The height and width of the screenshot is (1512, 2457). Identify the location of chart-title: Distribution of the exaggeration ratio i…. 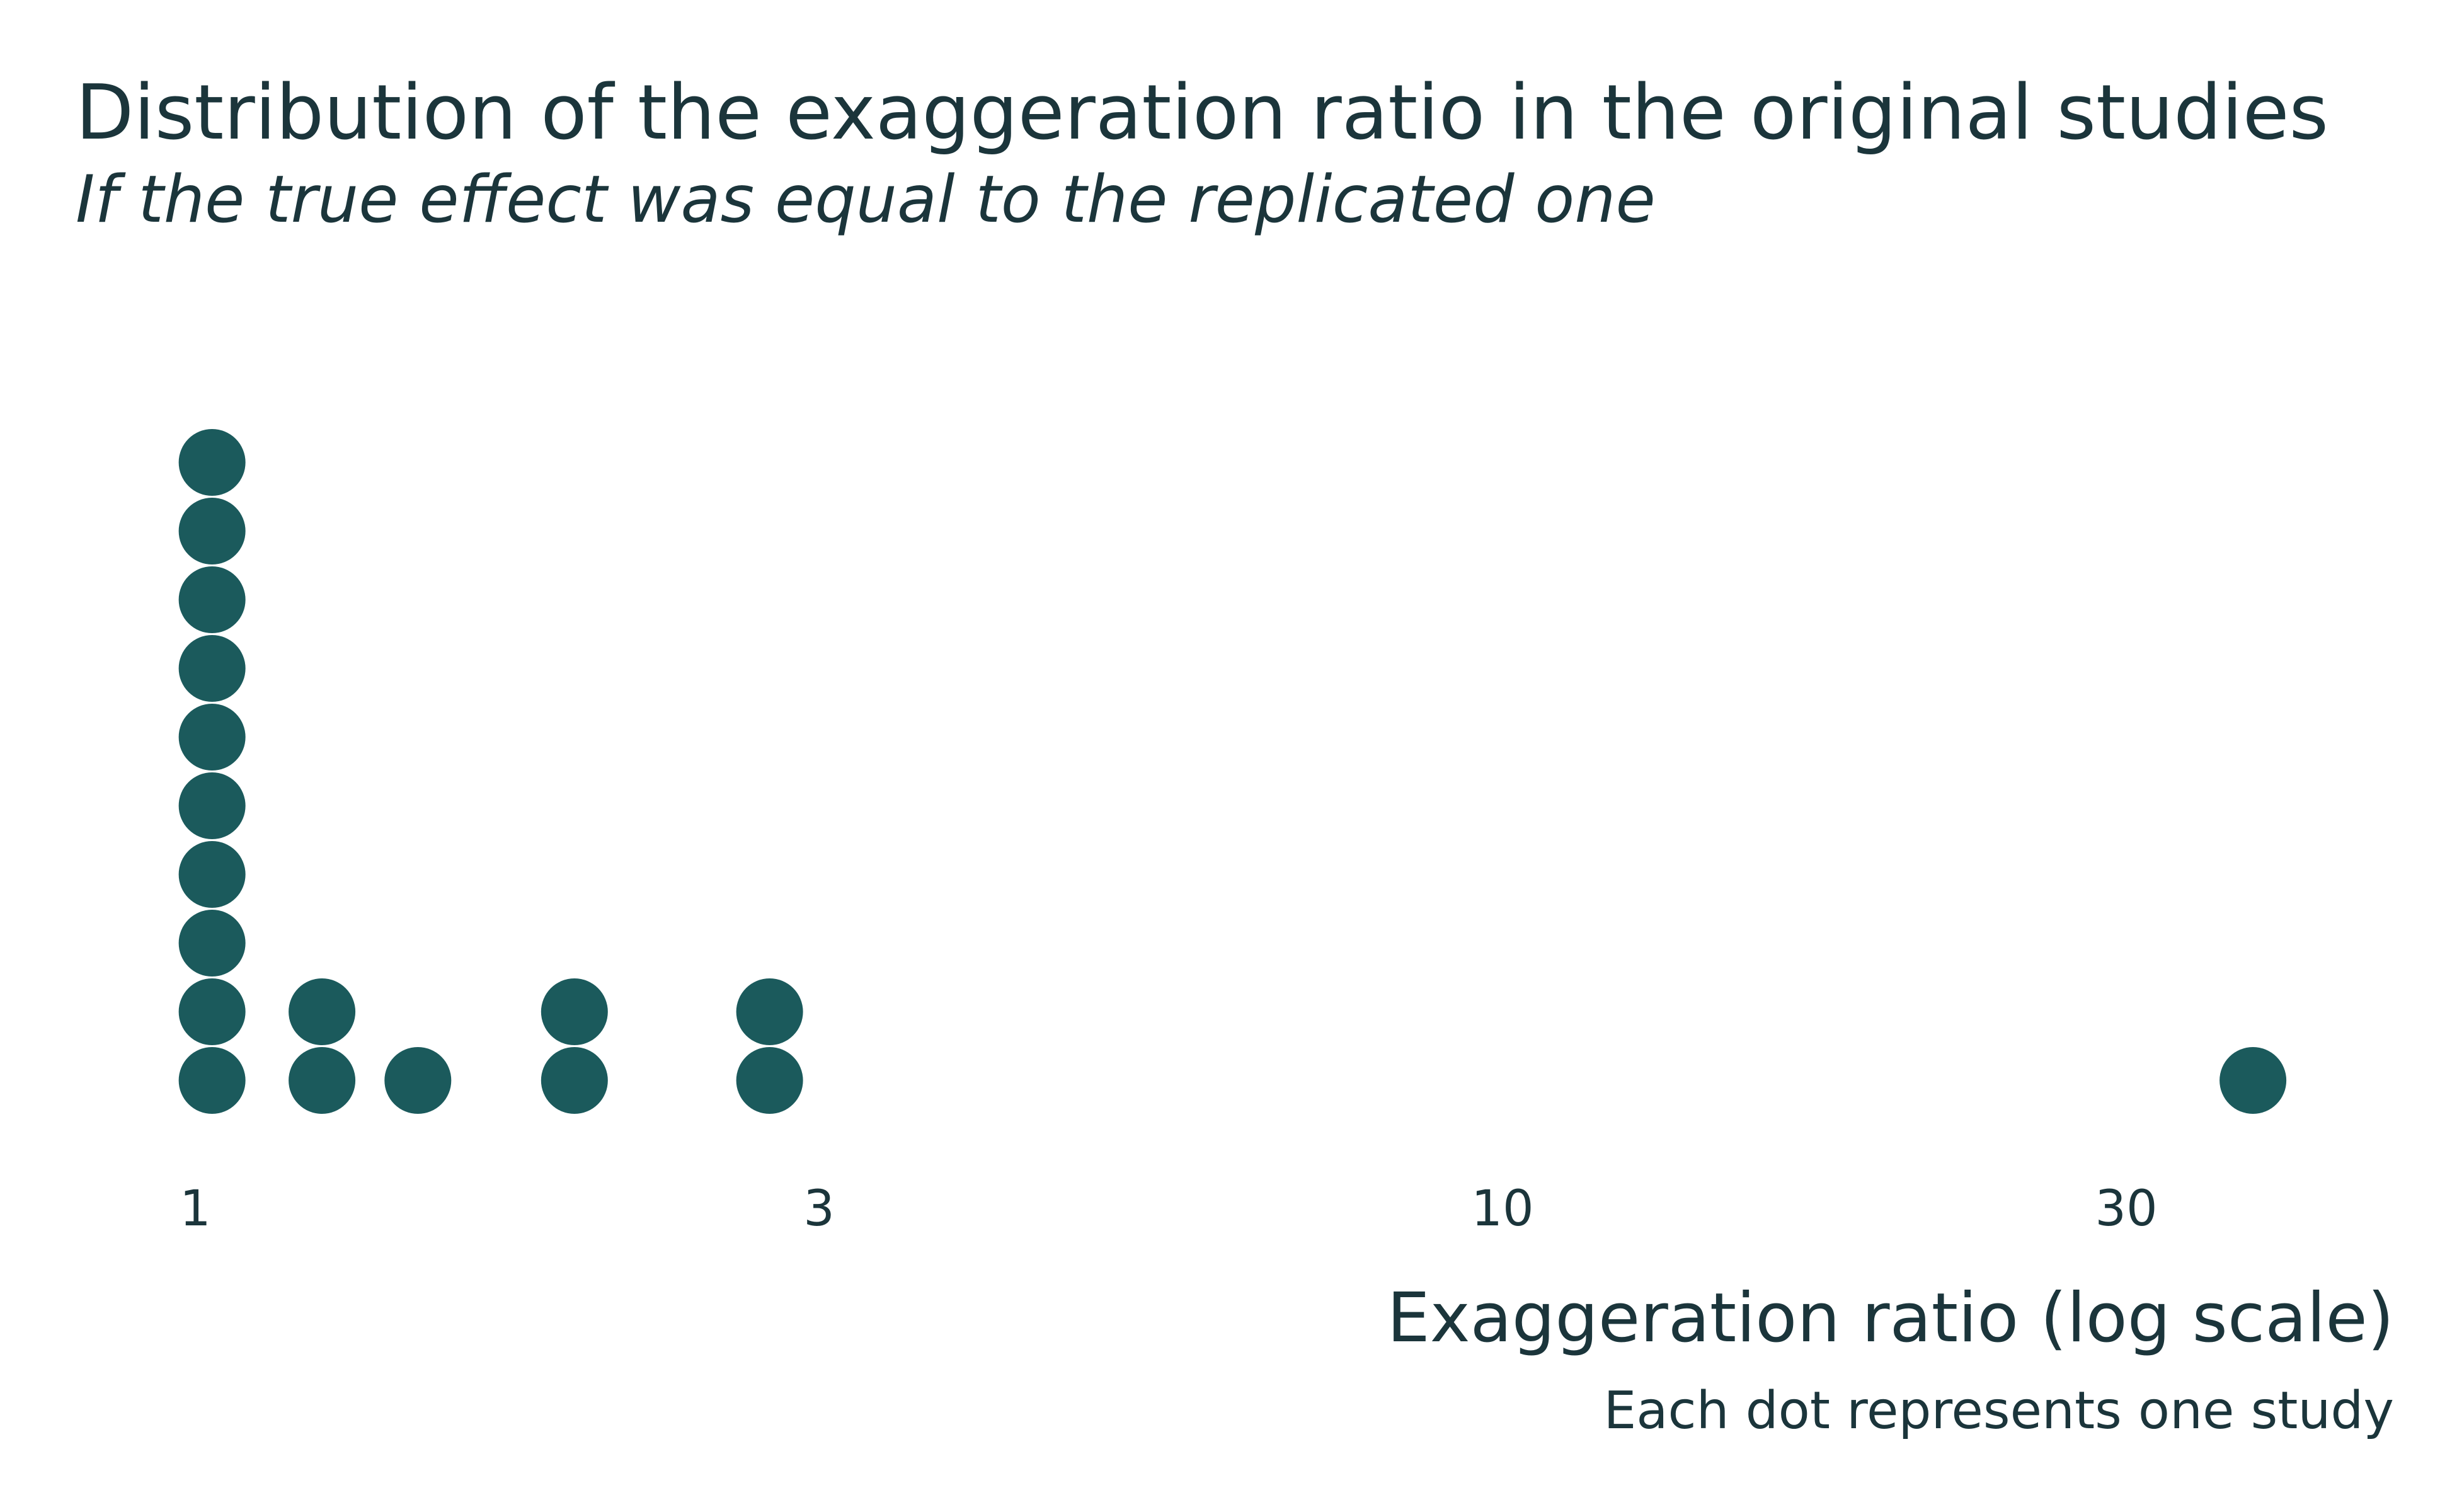
(1202, 113).